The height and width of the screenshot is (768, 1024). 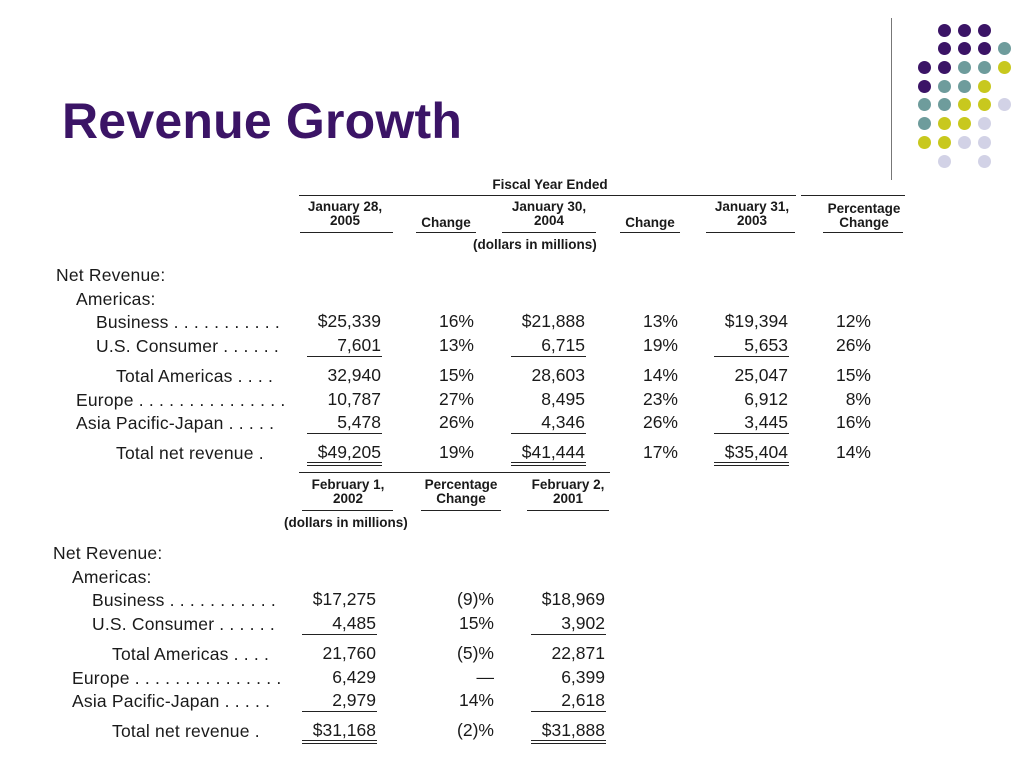 What do you see at coordinates (563, 422) in the screenshot?
I see `table-cell: 4,346` at bounding box center [563, 422].